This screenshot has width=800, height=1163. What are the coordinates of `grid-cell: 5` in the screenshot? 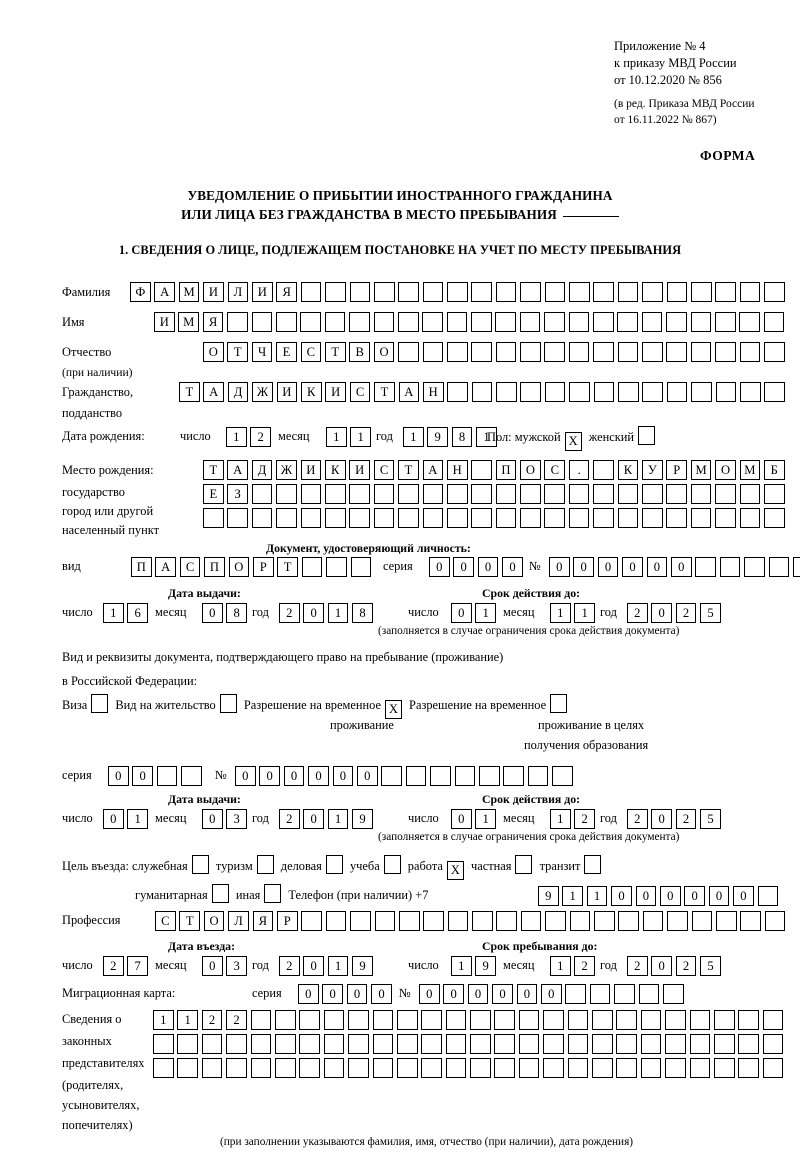 It's located at (710, 819).